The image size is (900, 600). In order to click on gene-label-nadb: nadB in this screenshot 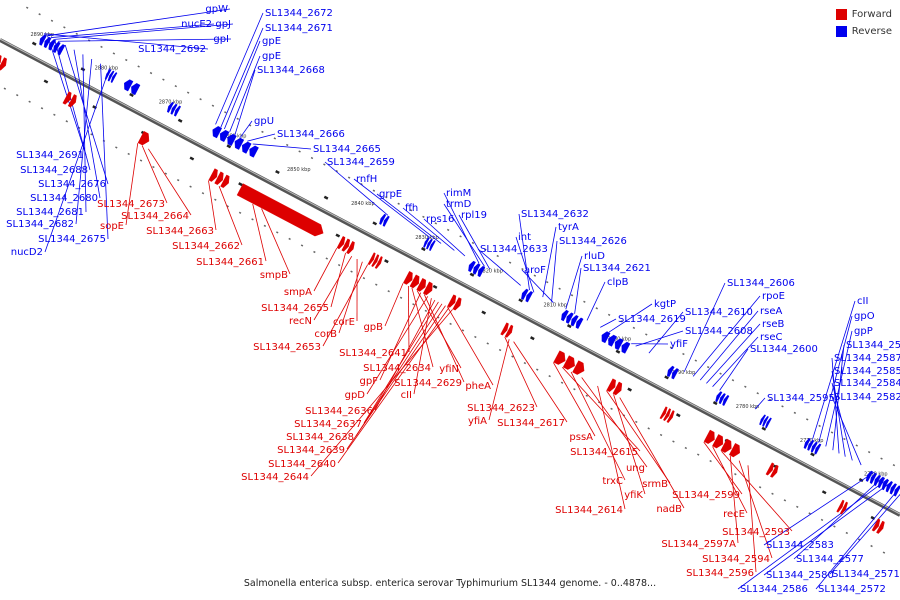, I will do `click(669, 509)`.